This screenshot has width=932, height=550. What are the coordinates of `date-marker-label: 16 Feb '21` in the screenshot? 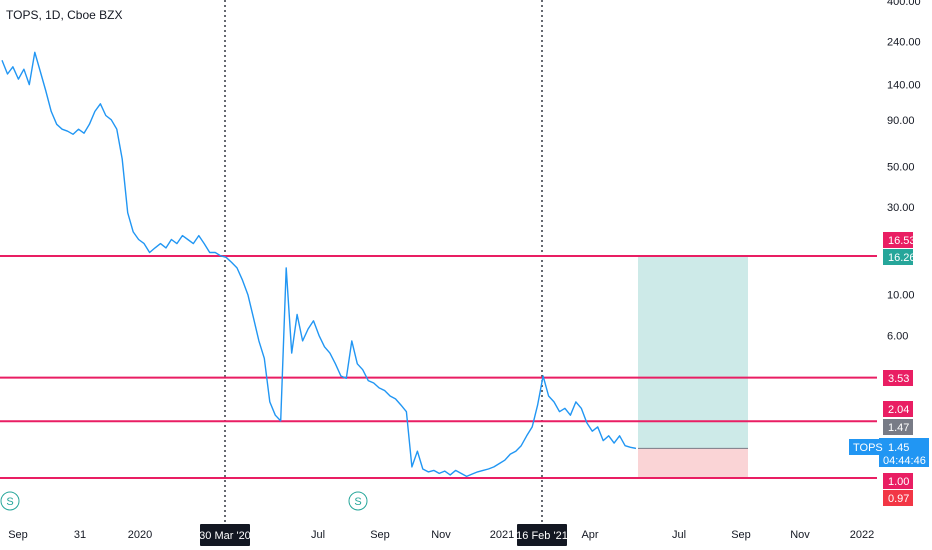 It's located at (542, 536).